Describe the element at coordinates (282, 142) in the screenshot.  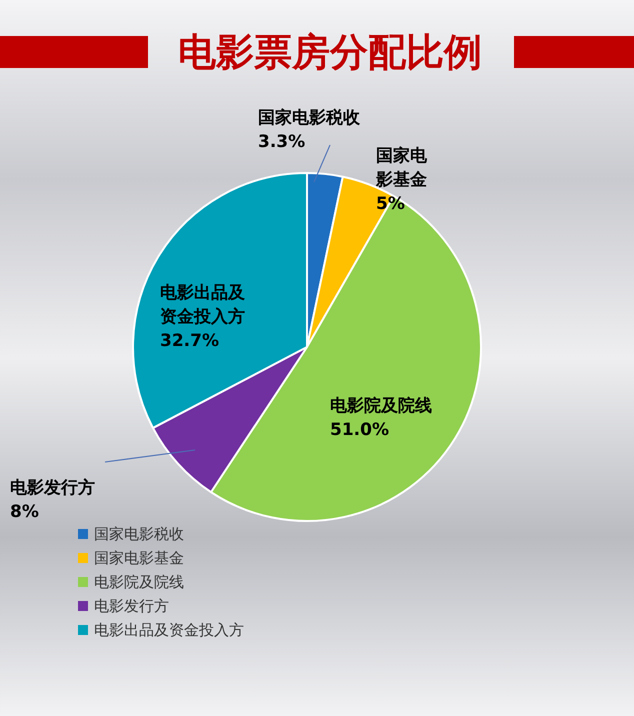
I see `data-label: 3.3%` at that location.